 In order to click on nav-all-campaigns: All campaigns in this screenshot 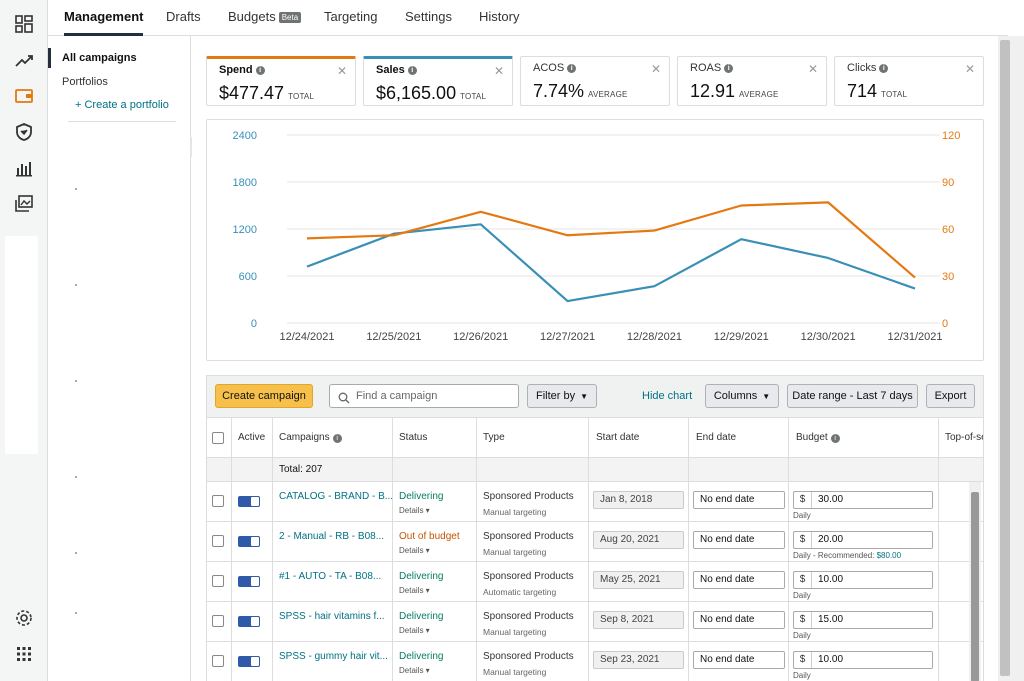, I will do `click(99, 58)`.